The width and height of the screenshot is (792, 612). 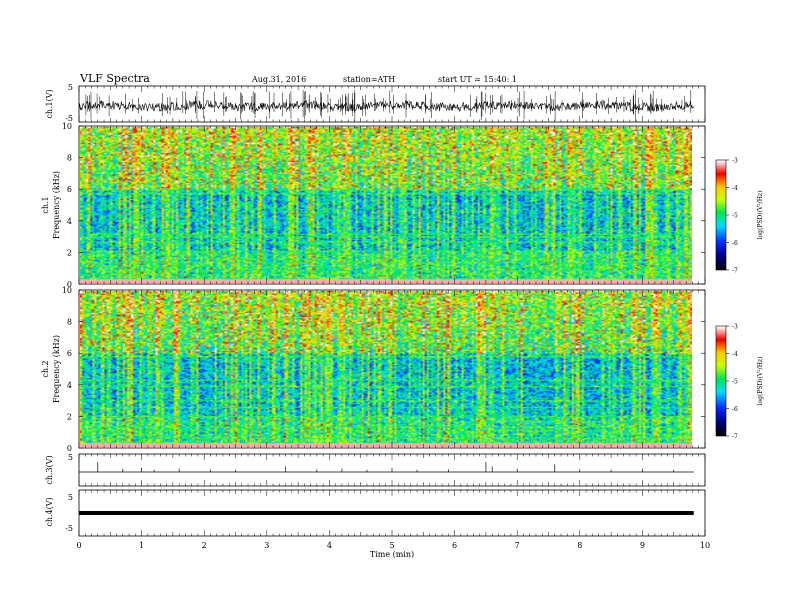 I want to click on ch3-waveform-panel: ch.3(V) 5, so click(x=375, y=470).